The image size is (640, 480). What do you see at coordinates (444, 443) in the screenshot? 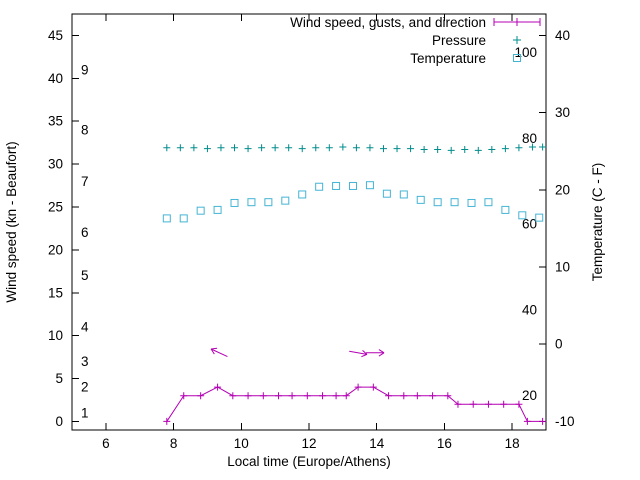
I see `x-tick-label: 16` at bounding box center [444, 443].